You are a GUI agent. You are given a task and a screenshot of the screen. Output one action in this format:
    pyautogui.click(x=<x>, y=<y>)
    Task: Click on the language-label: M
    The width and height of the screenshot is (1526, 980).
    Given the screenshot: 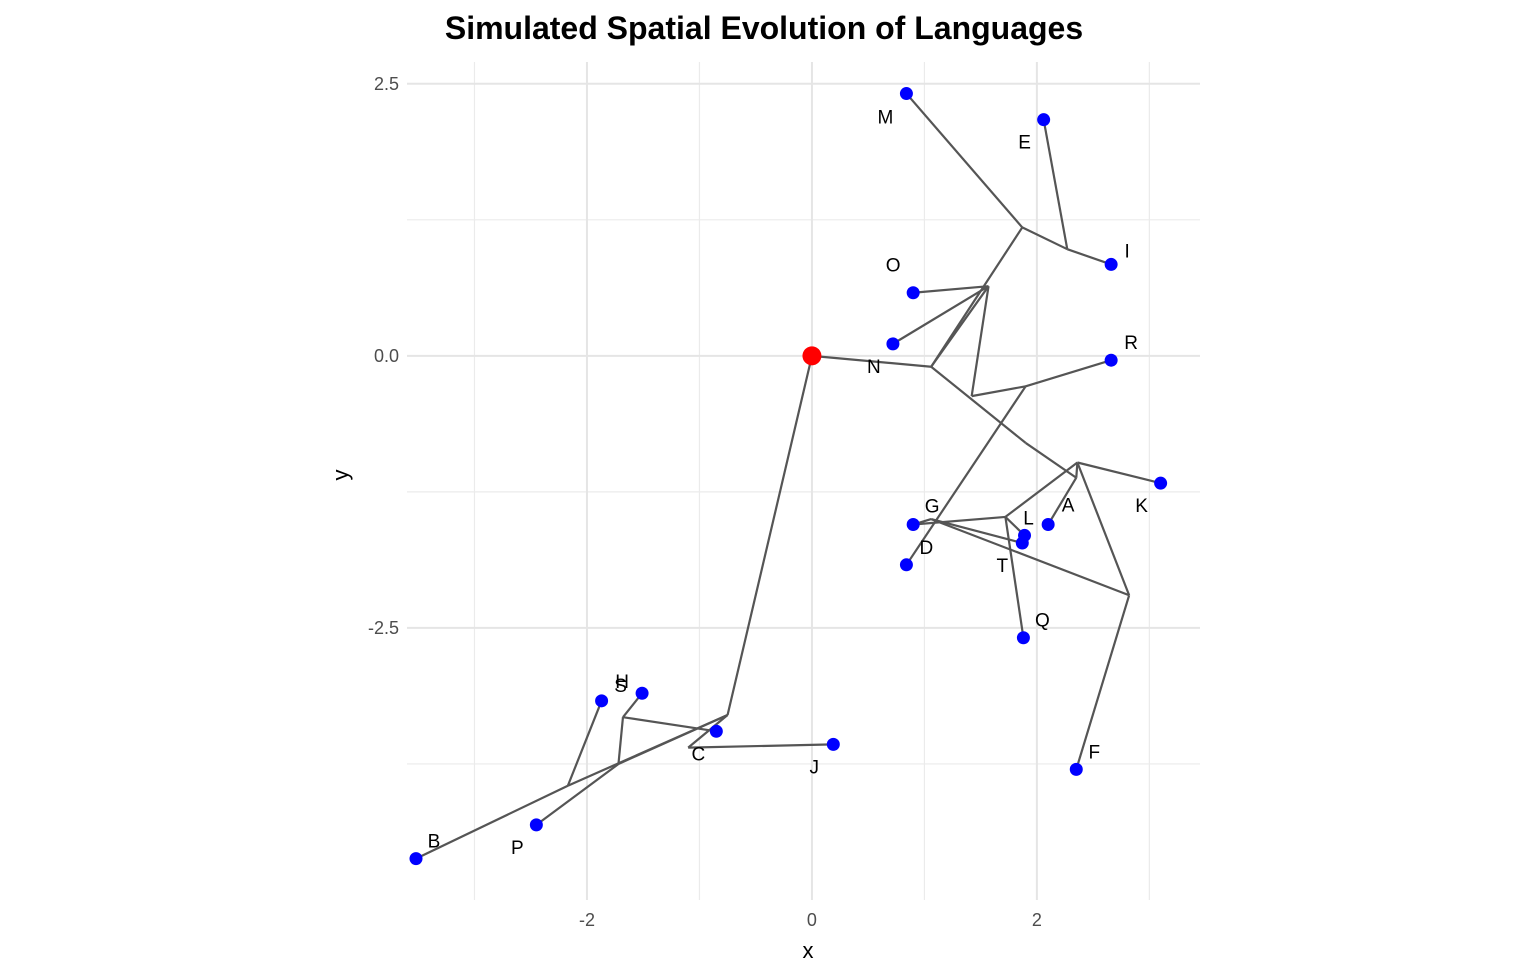 What is the action you would take?
    pyautogui.click(x=886, y=118)
    